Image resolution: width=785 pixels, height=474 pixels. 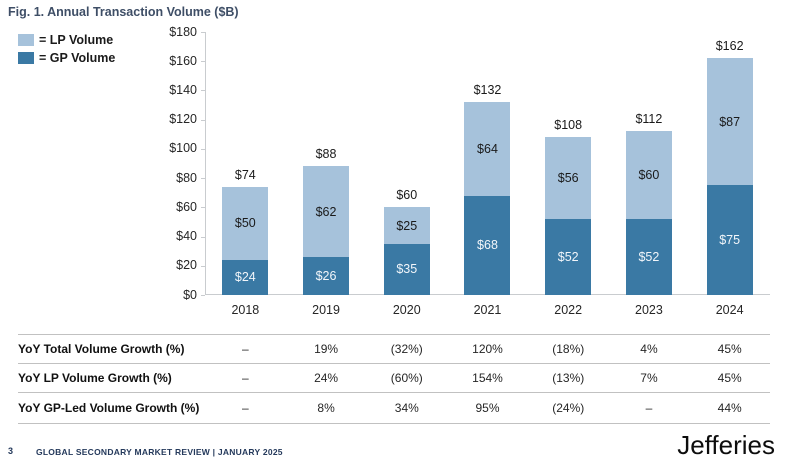 I want to click on legend-item-label: = LP Volume, so click(x=76, y=40).